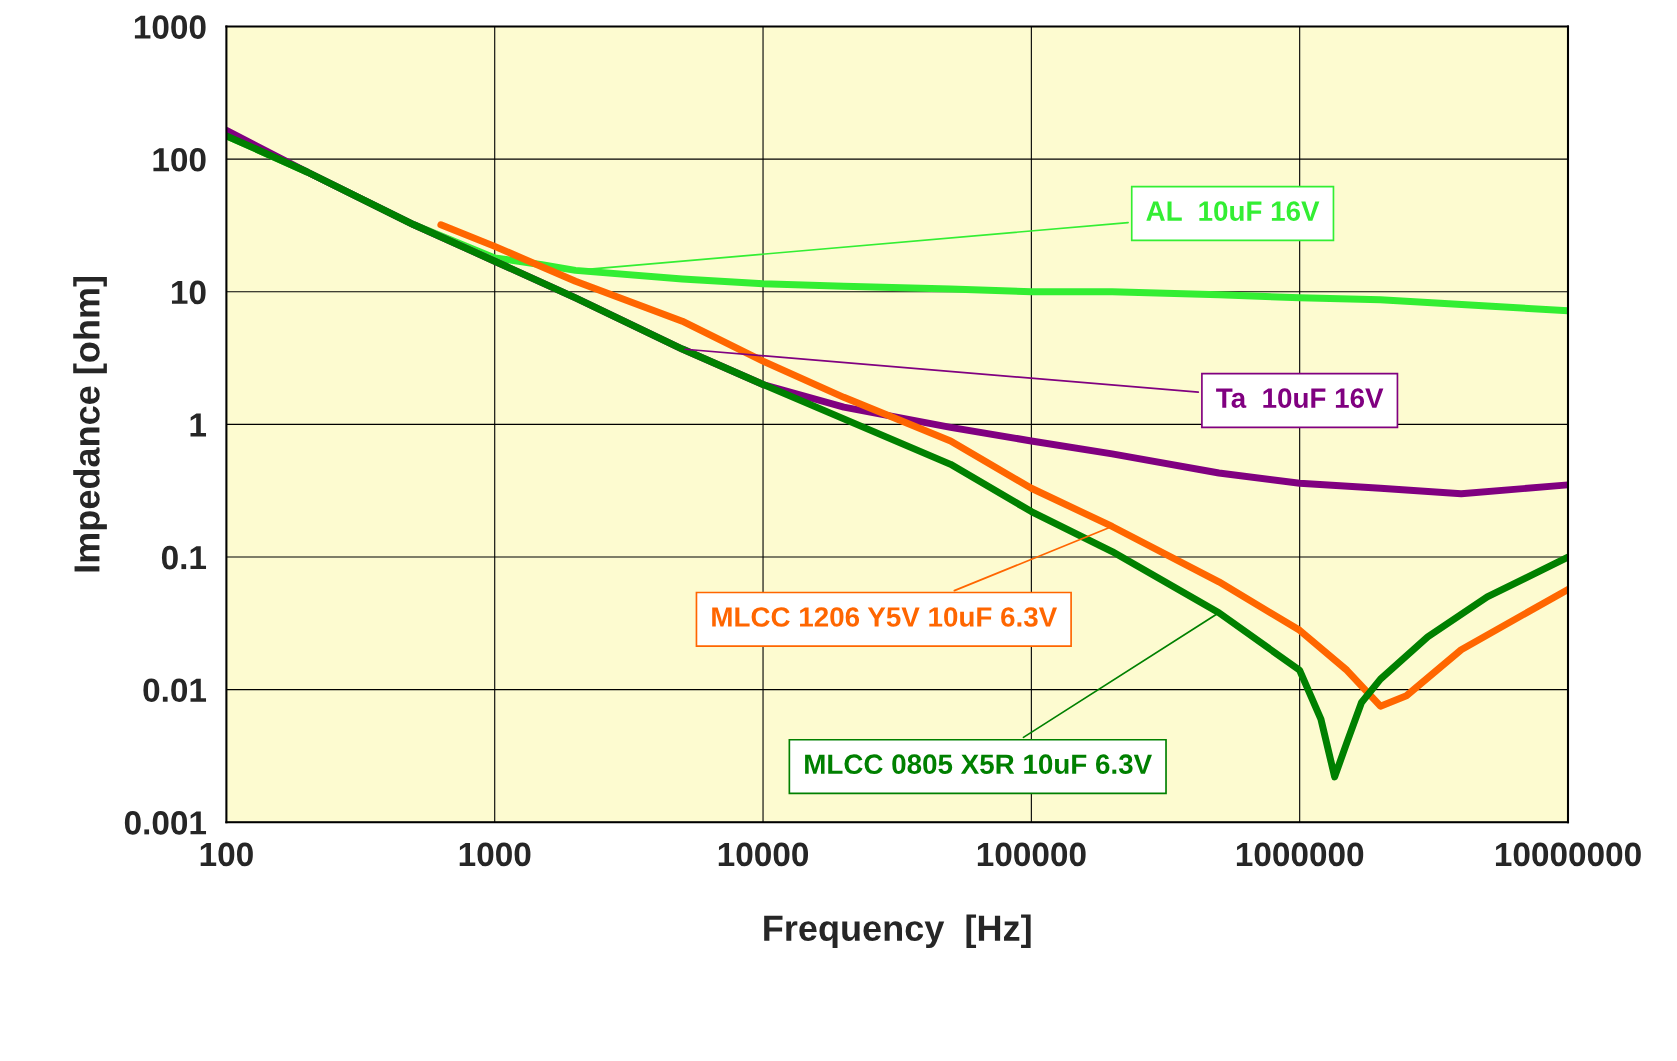  What do you see at coordinates (885, 617) in the screenshot?
I see `text: MLCC 1206 Y5V 10uF 6.3V` at bounding box center [885, 617].